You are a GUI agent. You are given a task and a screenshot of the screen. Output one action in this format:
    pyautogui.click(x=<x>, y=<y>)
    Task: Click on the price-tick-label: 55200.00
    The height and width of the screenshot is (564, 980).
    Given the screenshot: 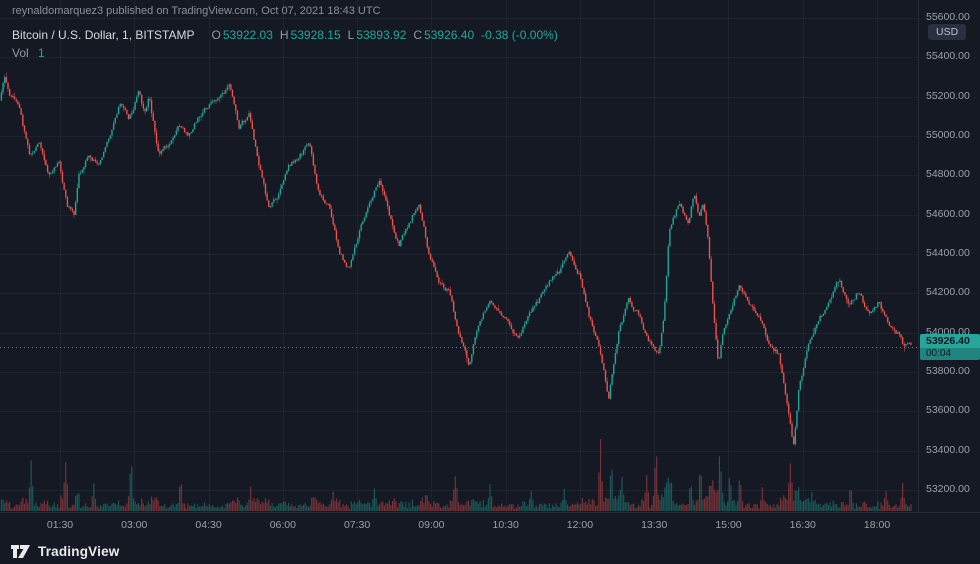 What is the action you would take?
    pyautogui.click(x=948, y=95)
    